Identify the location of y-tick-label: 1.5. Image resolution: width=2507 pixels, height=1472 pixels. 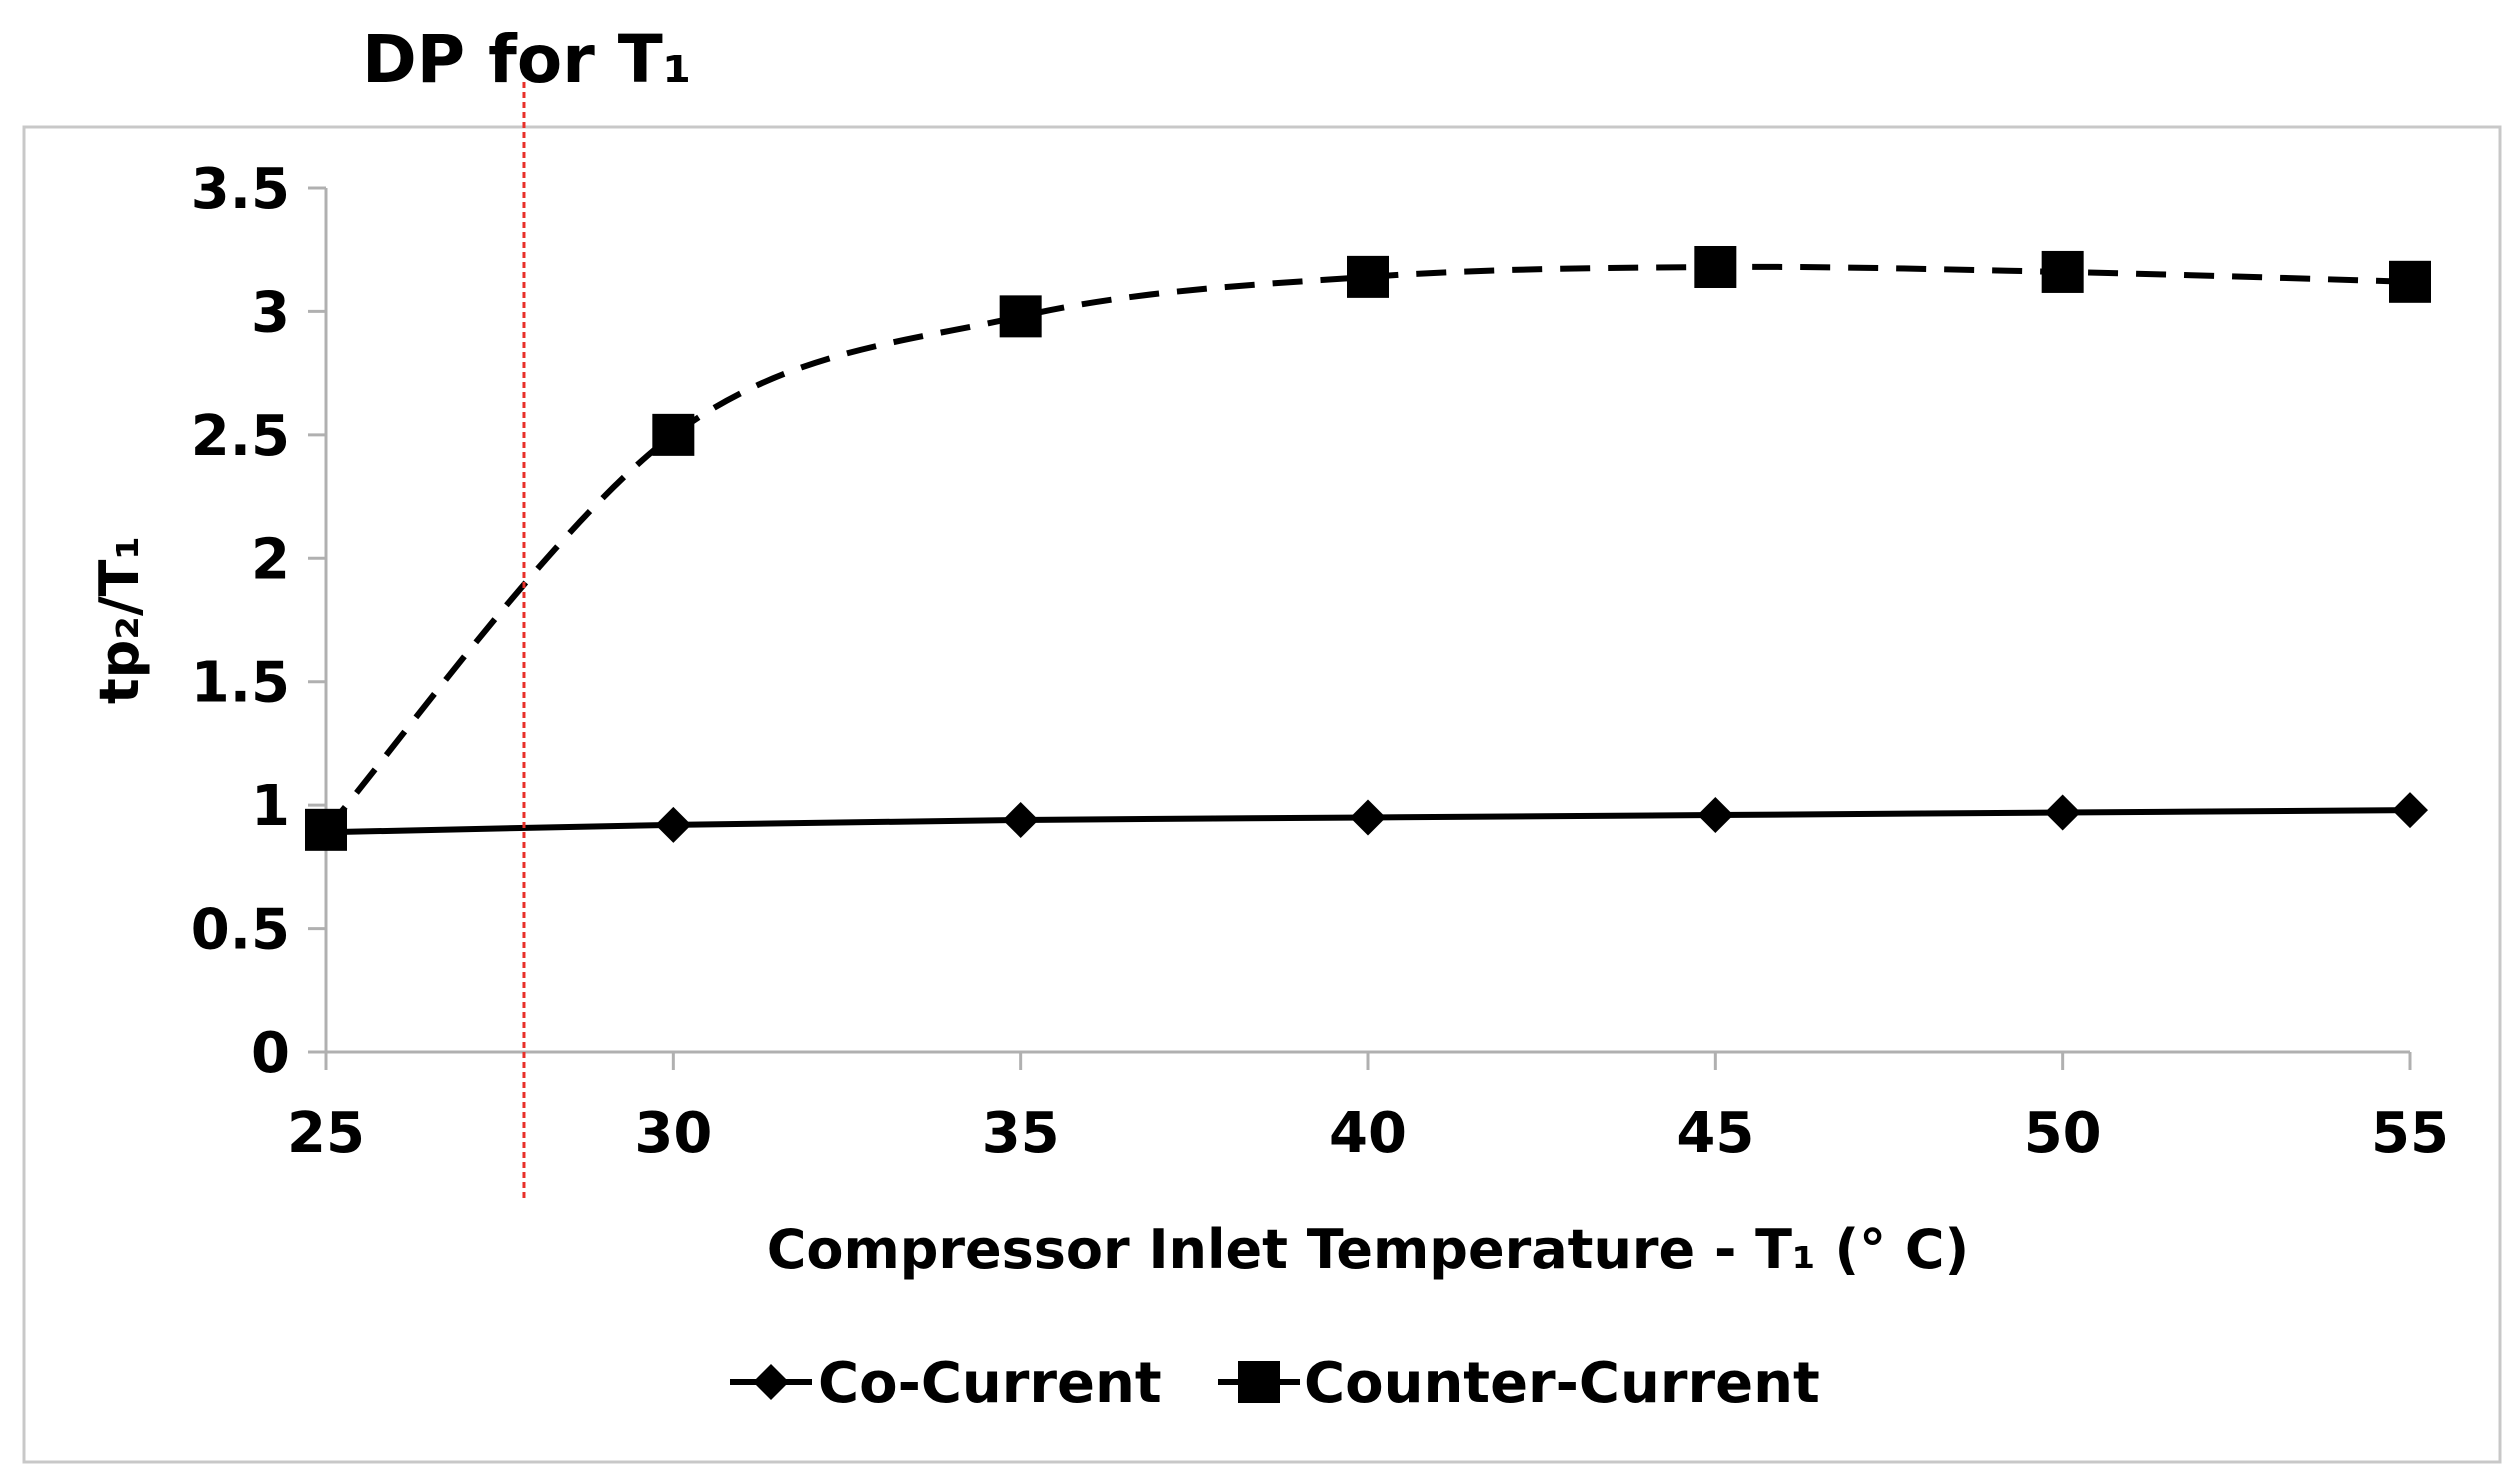
(240, 683).